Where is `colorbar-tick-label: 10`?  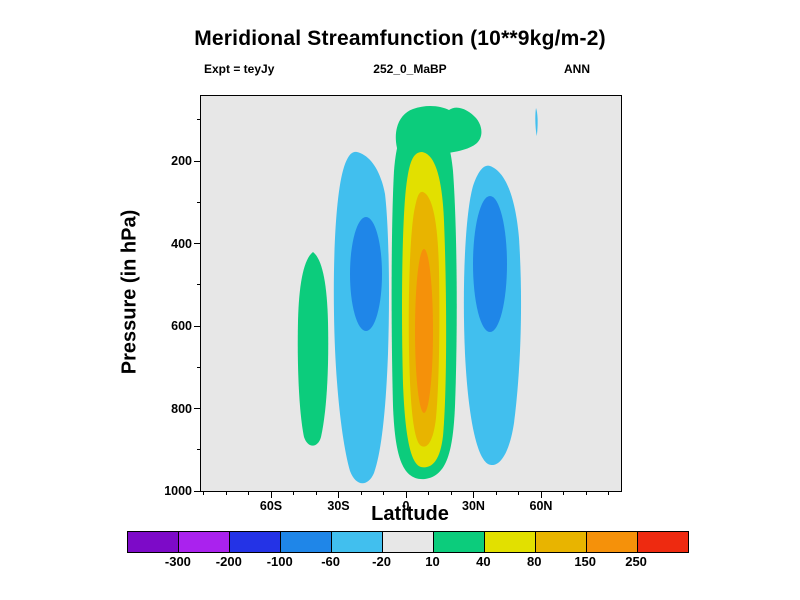 colorbar-tick-label: 10 is located at coordinates (432, 561).